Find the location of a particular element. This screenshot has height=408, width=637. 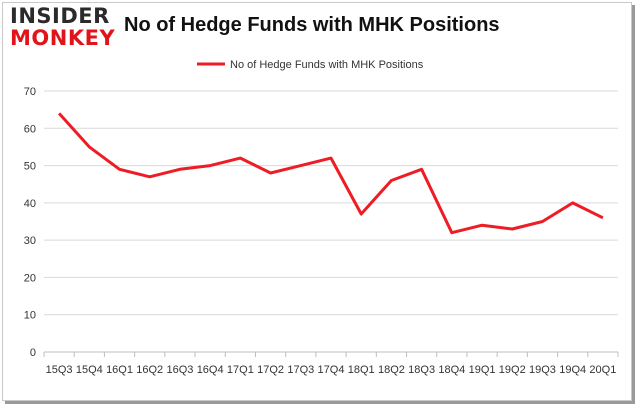

x-tick-label: 17Q4 is located at coordinates (331, 370).